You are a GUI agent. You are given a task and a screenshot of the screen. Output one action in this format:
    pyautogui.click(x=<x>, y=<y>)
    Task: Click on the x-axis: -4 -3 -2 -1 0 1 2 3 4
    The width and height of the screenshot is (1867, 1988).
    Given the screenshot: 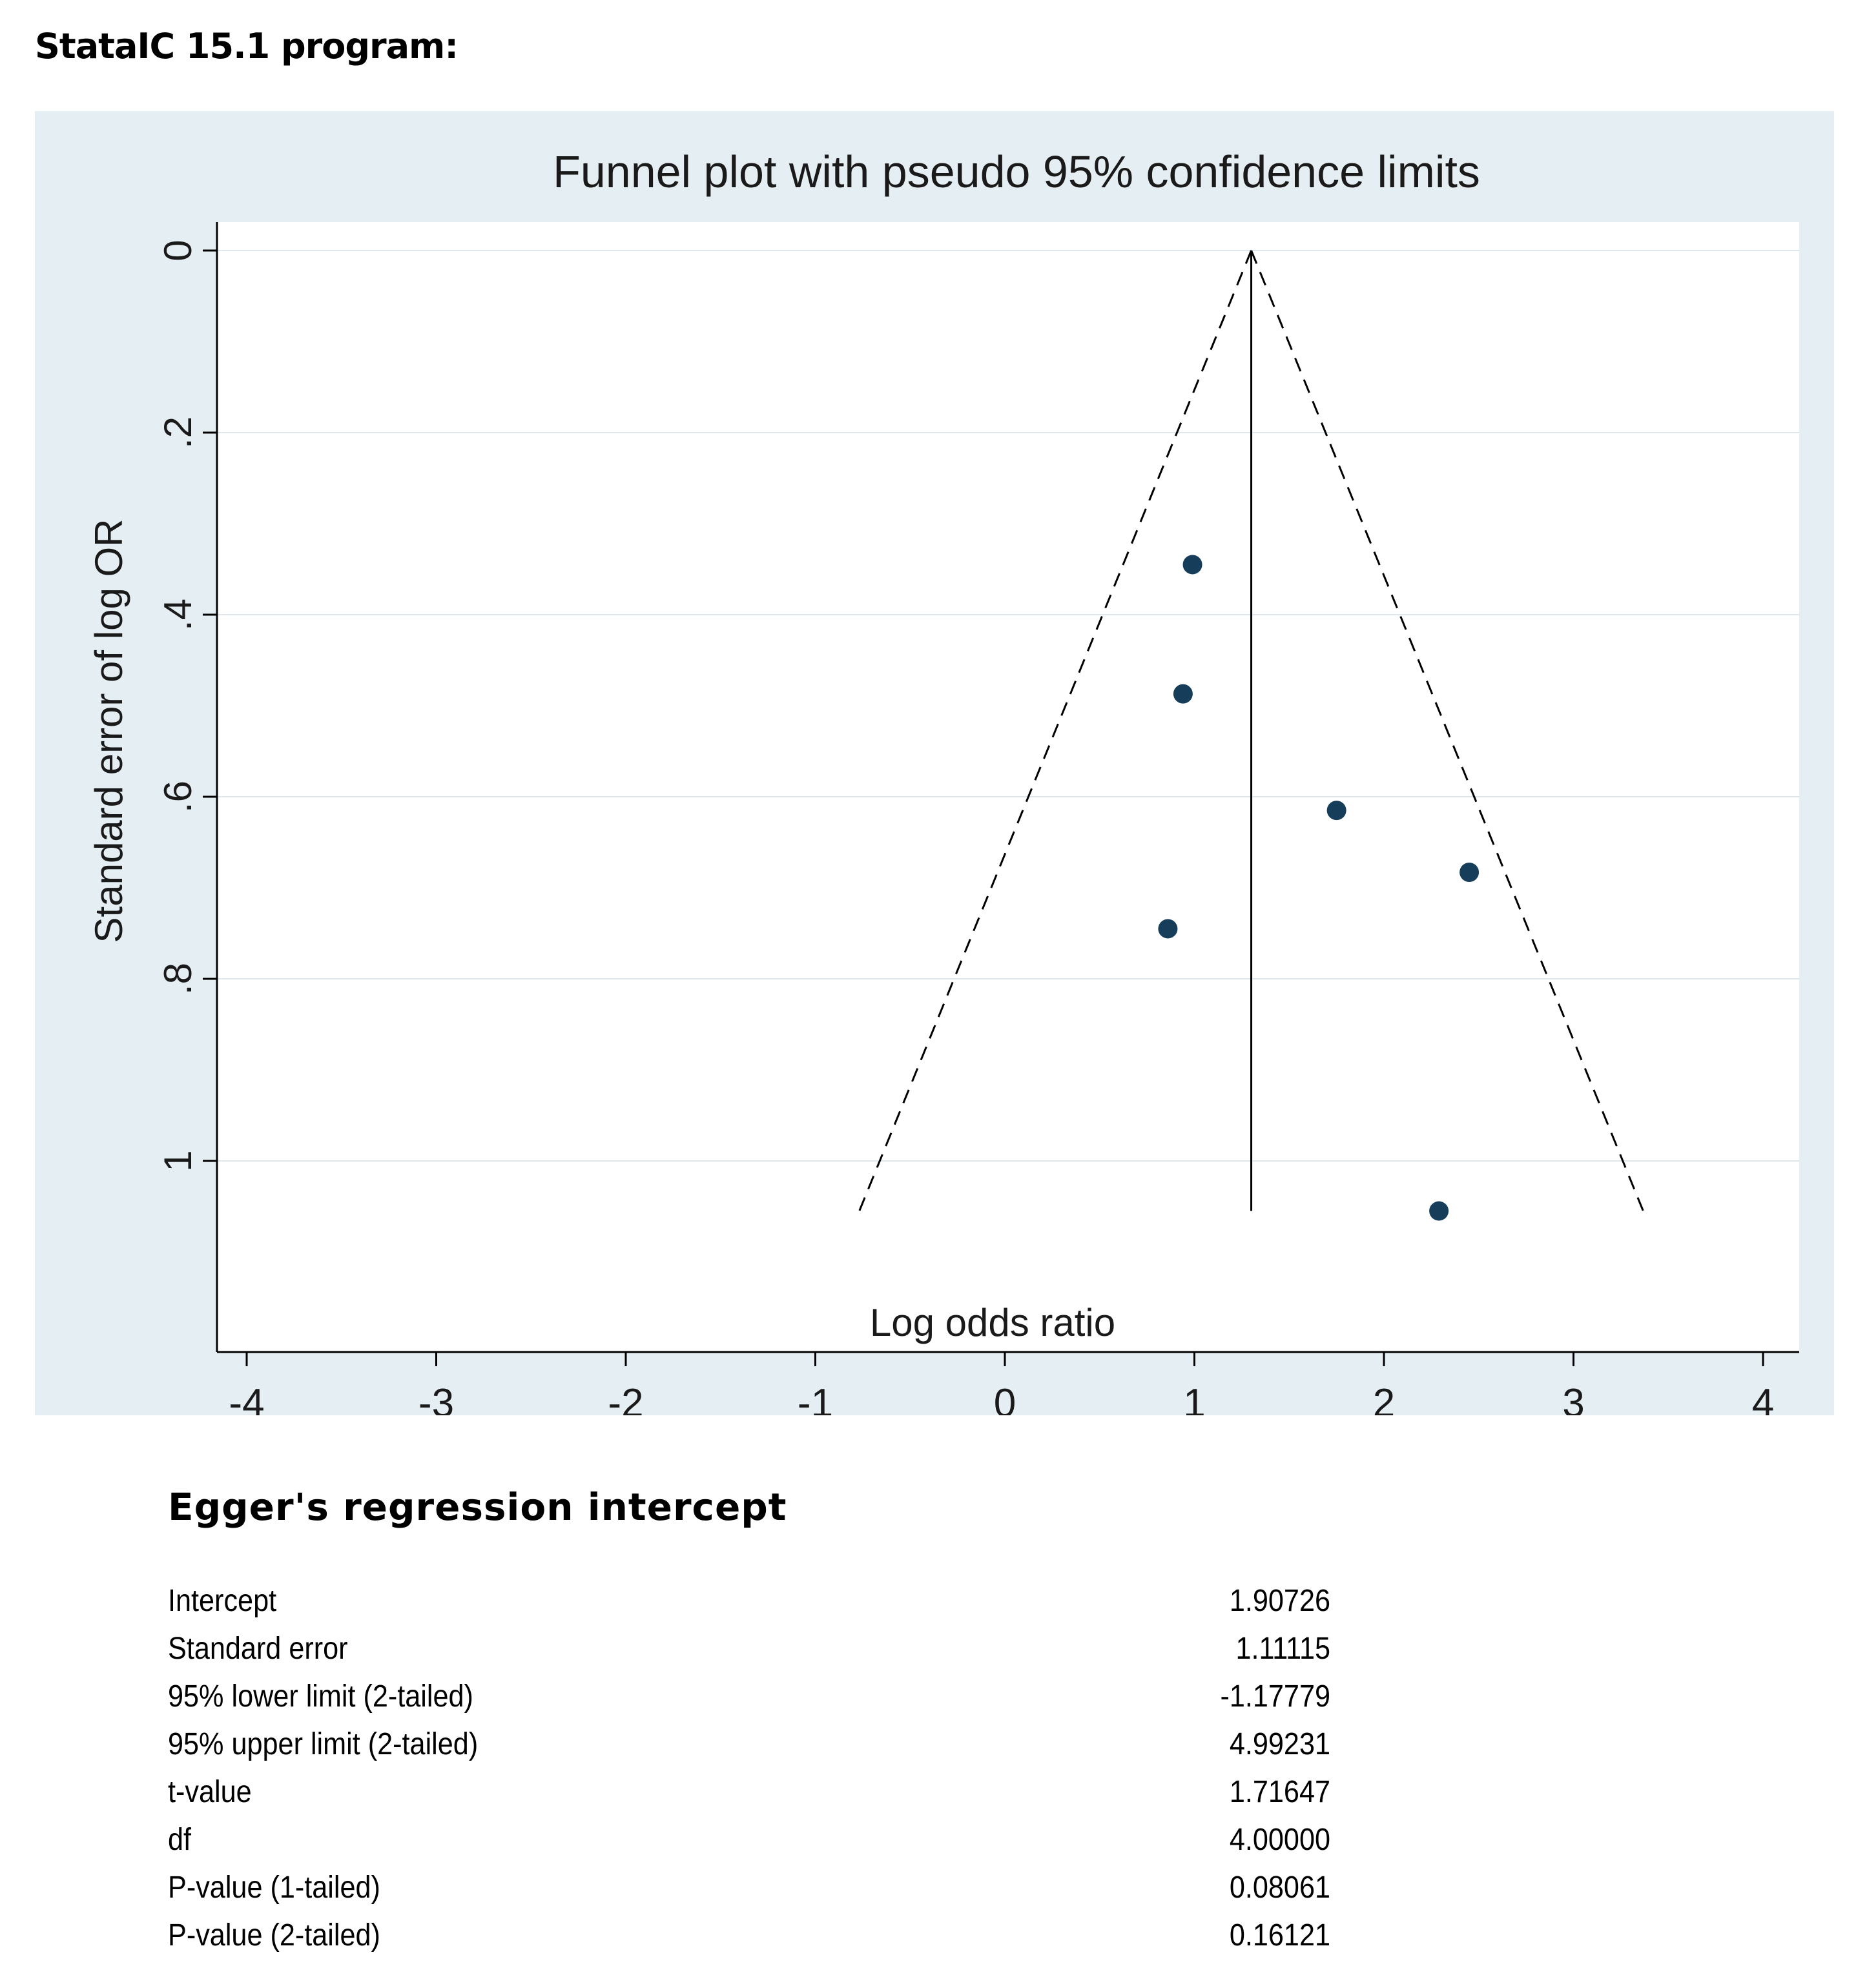 What is the action you would take?
    pyautogui.click(x=1008, y=1383)
    